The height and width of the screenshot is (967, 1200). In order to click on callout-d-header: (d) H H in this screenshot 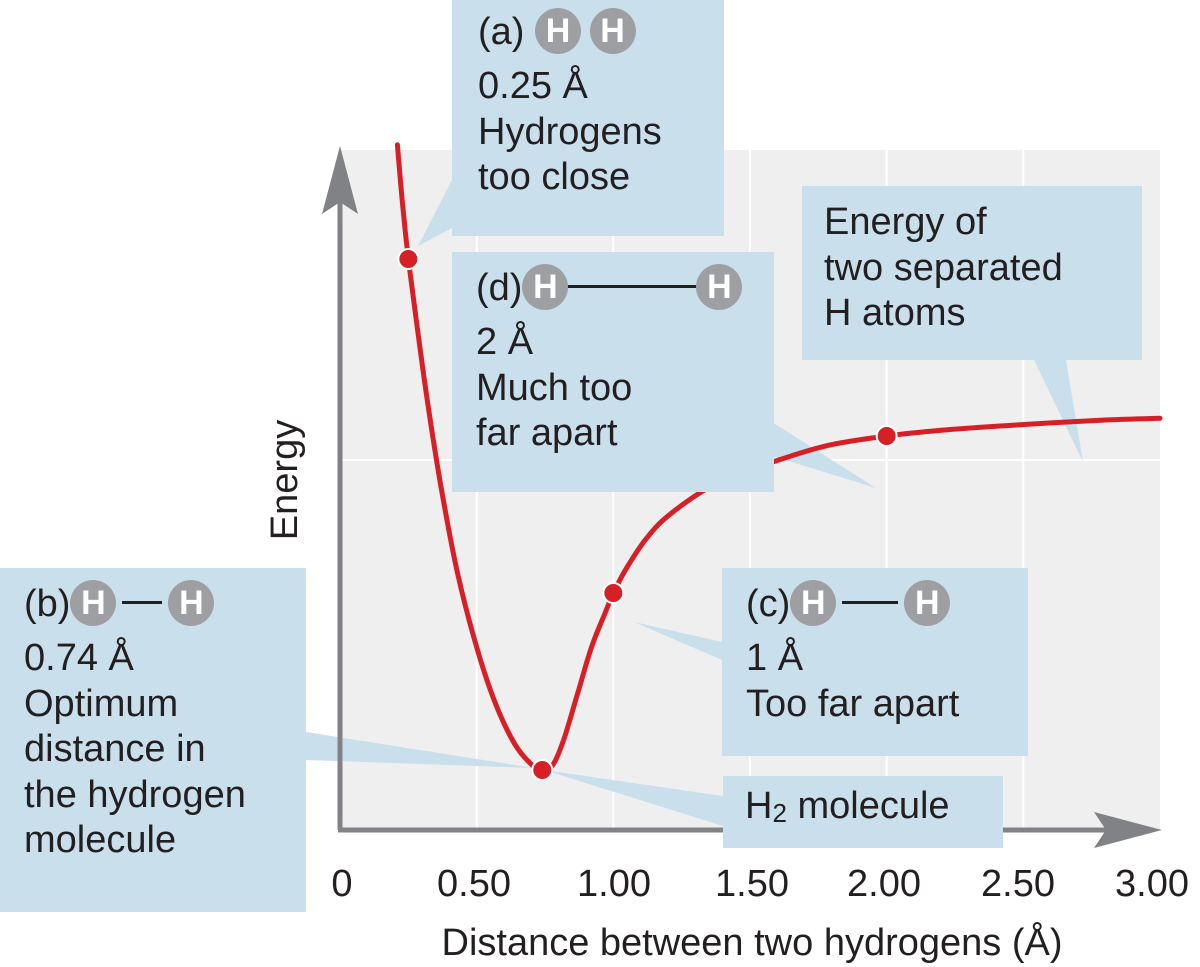, I will do `click(625, 291)`.